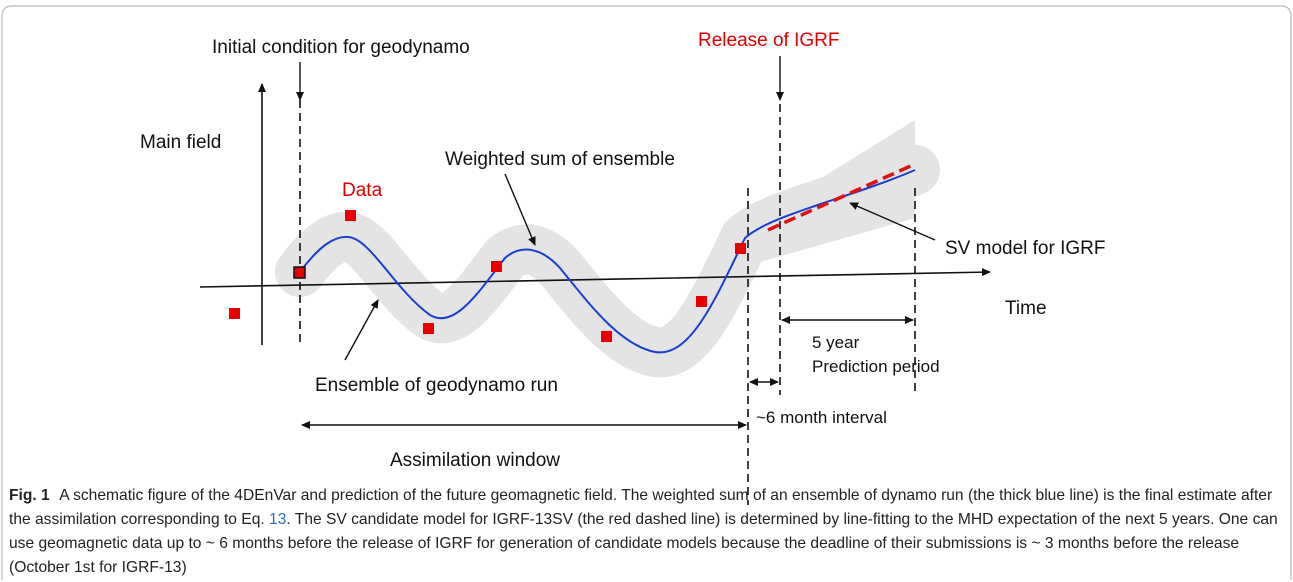  I want to click on data-points, so click(487, 276).